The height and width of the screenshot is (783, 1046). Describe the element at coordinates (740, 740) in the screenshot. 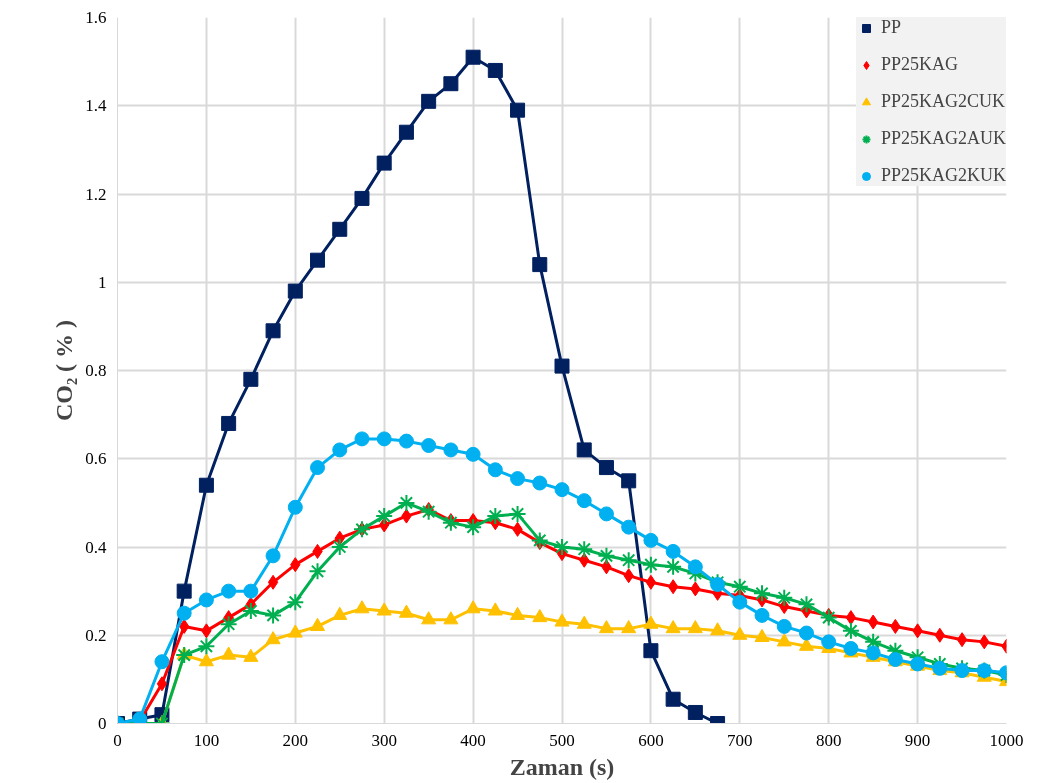

I see `x-tick-label: 700` at that location.